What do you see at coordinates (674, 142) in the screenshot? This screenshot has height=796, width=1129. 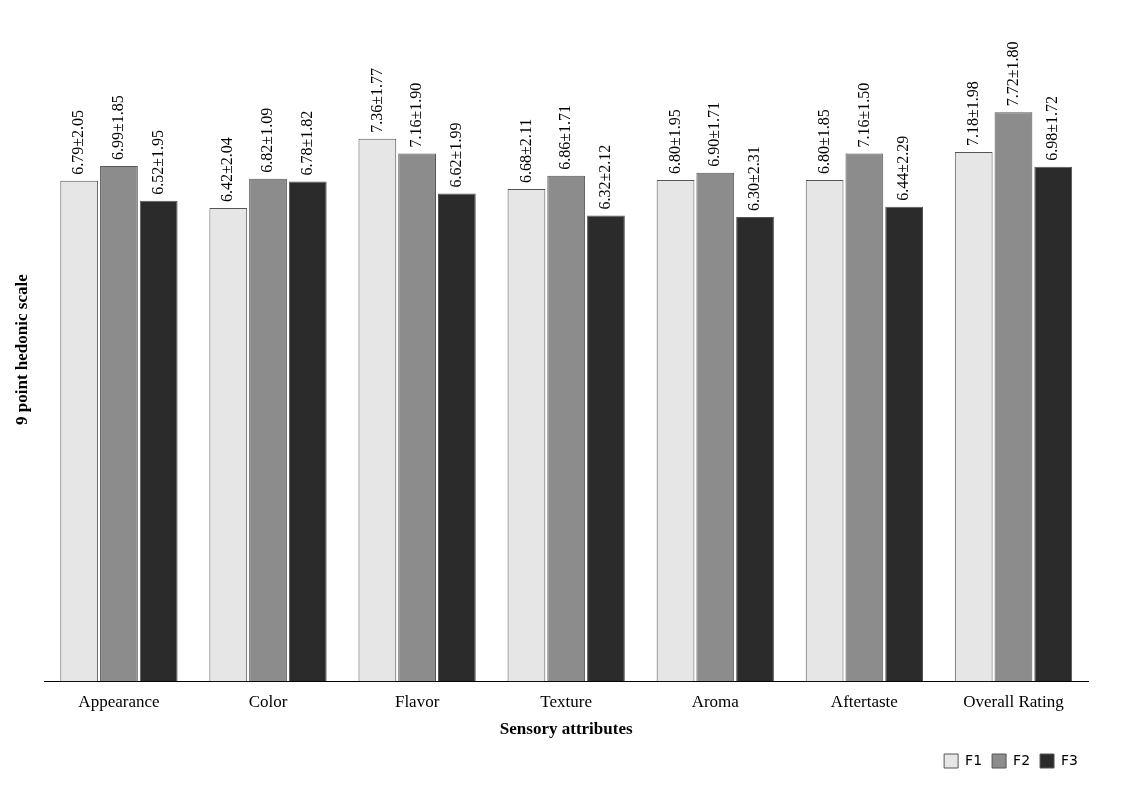 I see `data-label: 6.80±1.95` at bounding box center [674, 142].